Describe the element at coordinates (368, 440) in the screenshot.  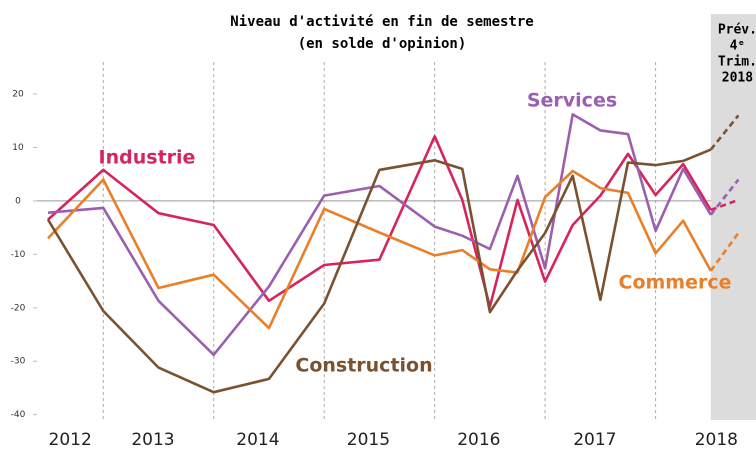
I see `x-tick-label: 2015` at that location.